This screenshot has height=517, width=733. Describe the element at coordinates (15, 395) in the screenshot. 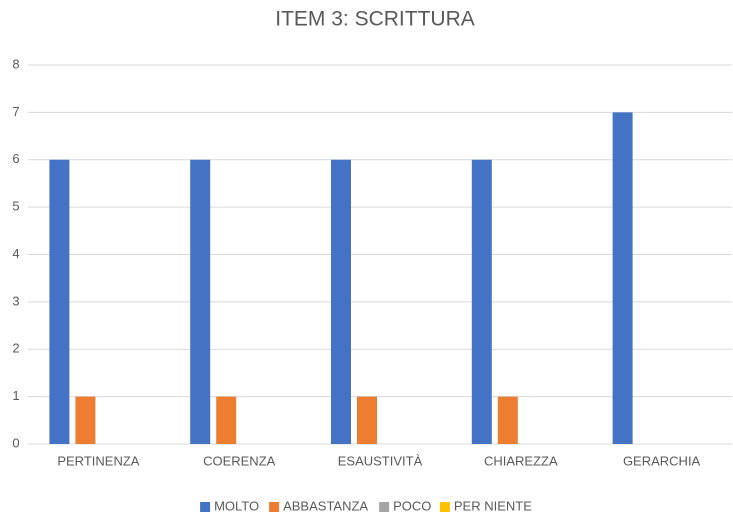

I see `y-tick-label: 1` at that location.